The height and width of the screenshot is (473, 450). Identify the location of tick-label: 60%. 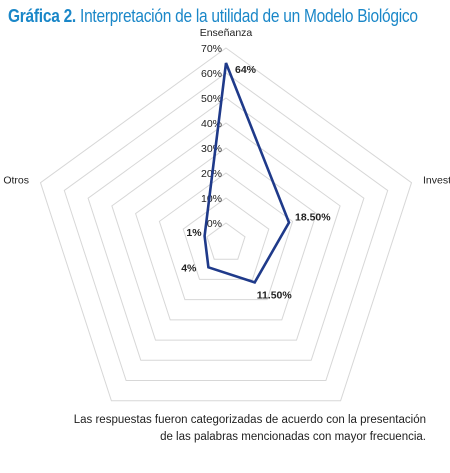
(211, 74).